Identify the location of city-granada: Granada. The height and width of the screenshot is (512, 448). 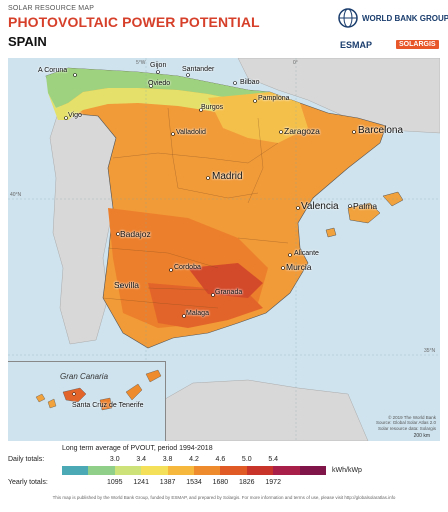
(229, 292).